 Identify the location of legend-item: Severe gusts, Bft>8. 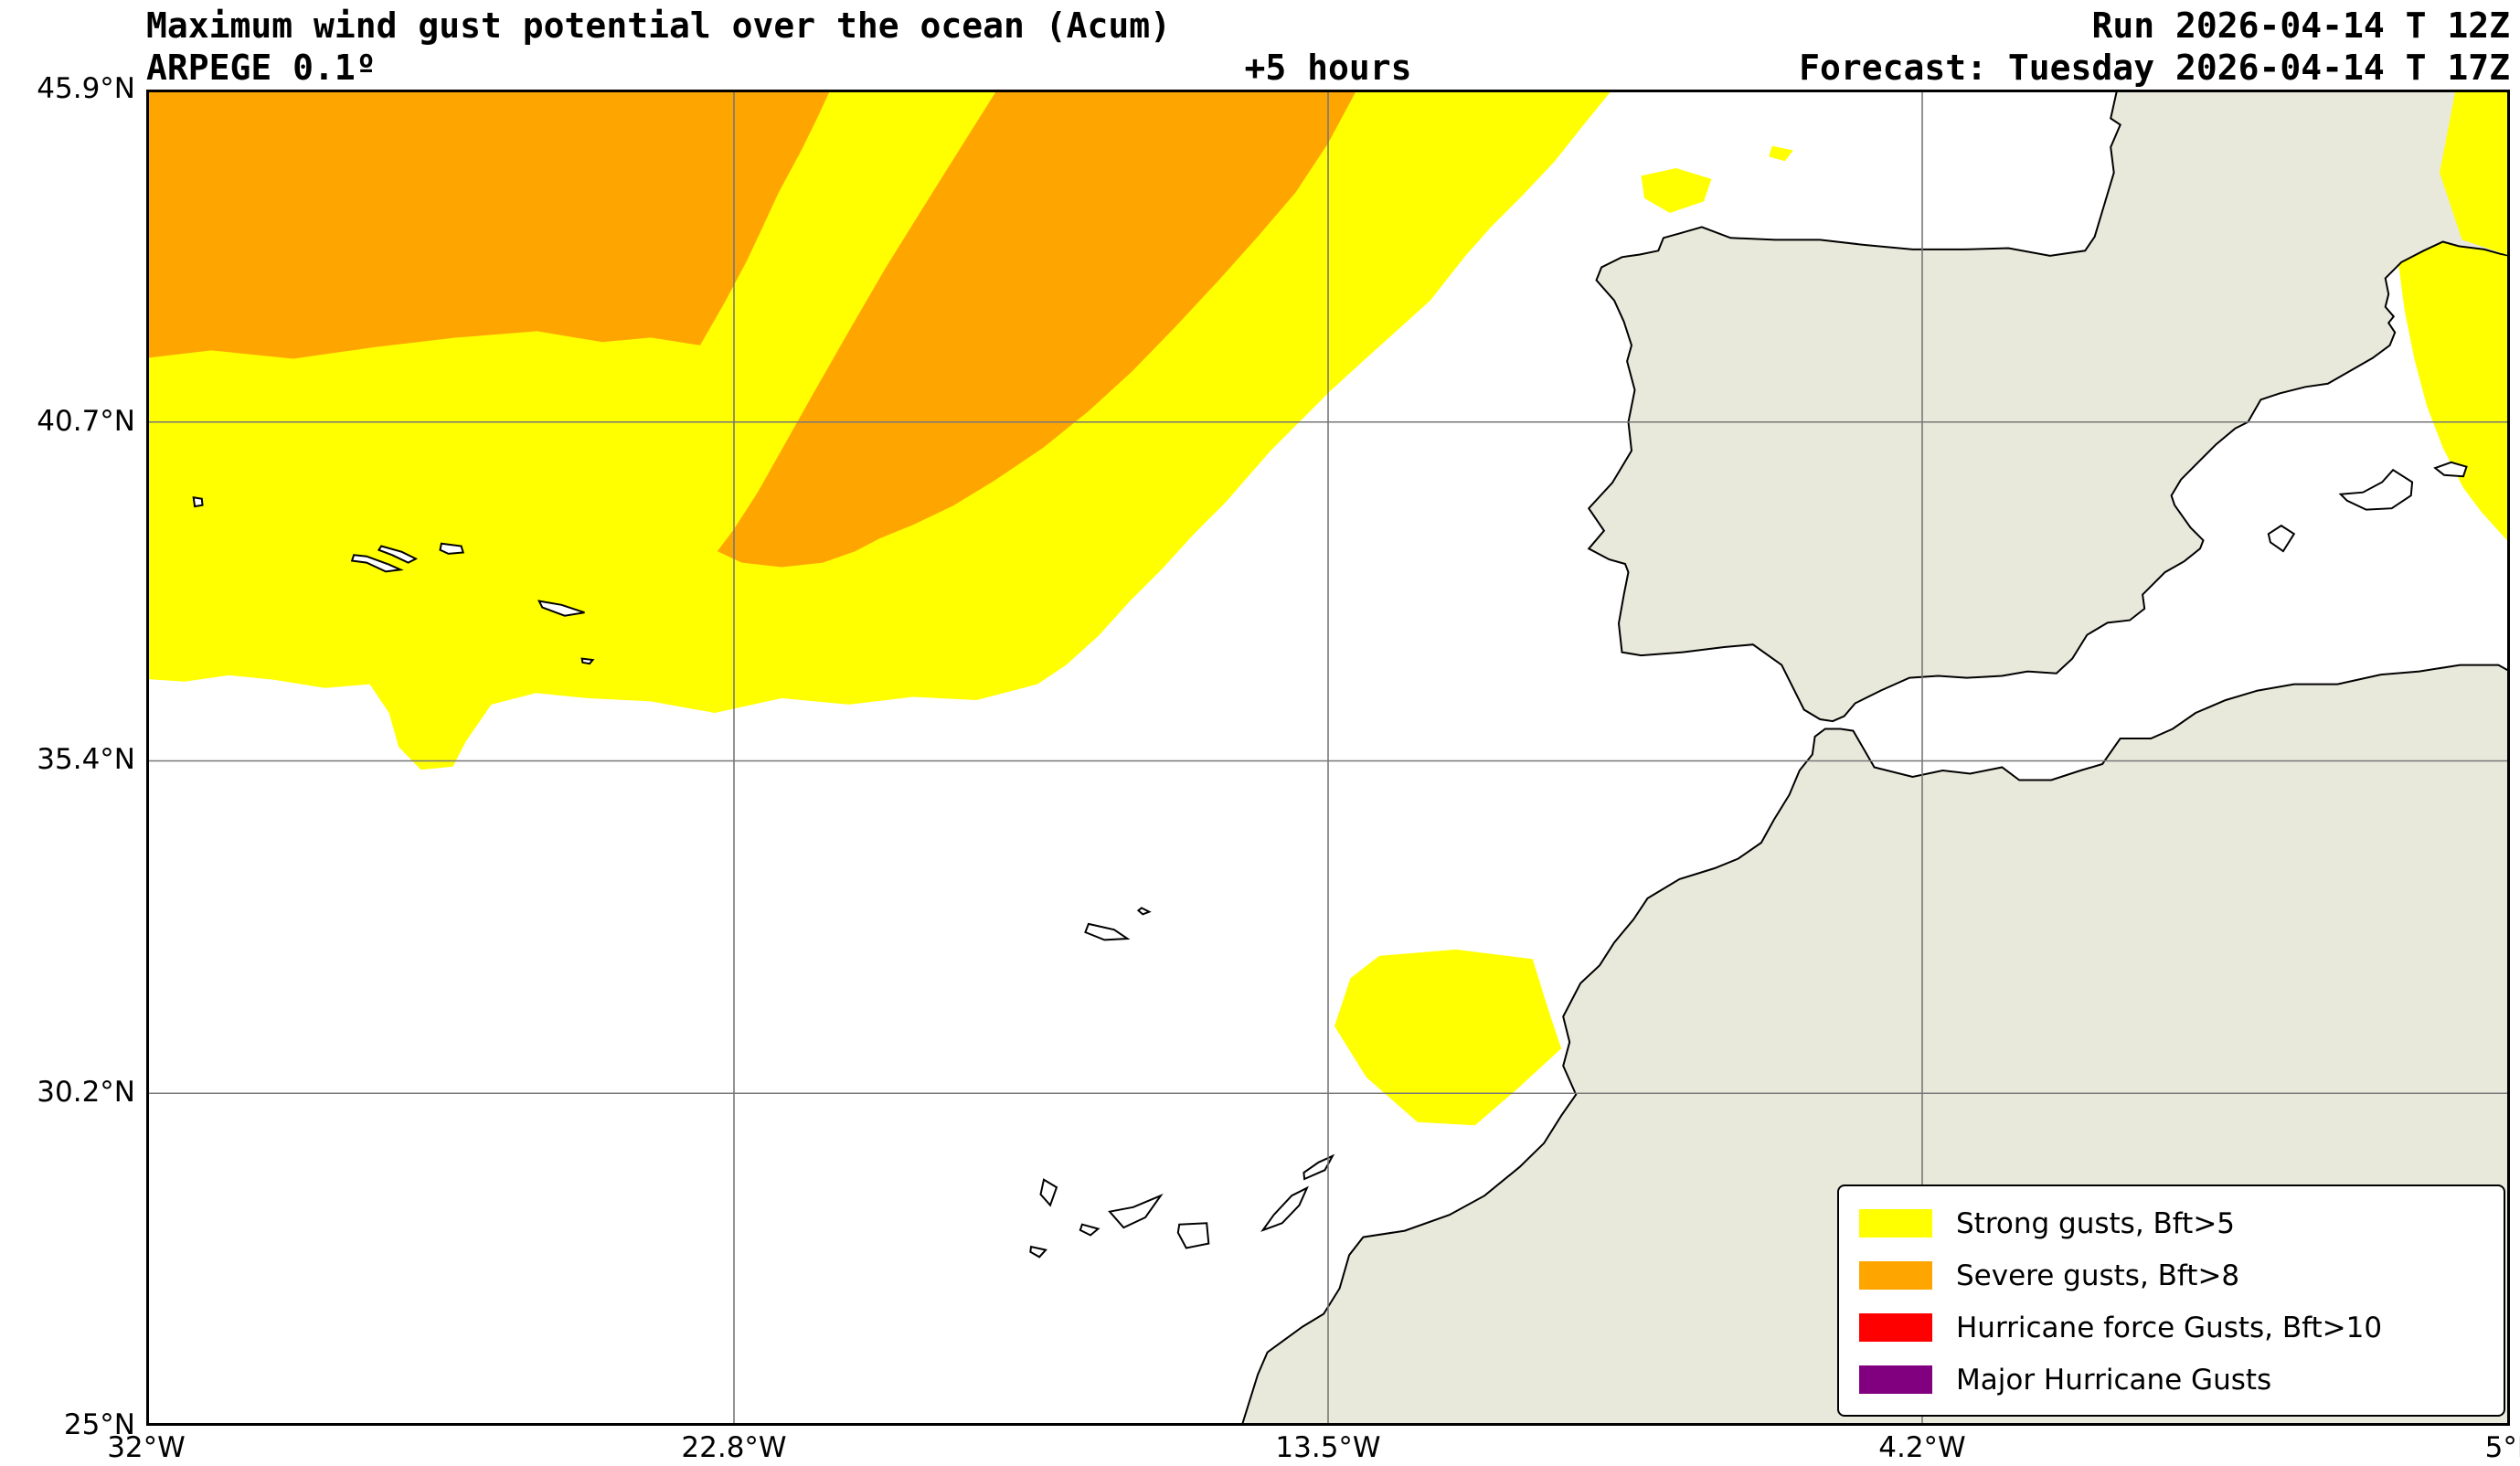
(2182, 1276).